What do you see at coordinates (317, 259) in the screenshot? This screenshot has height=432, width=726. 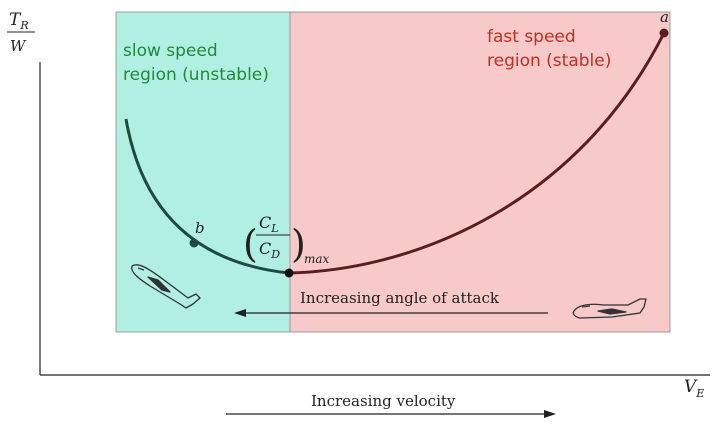 I see `svg-text: max` at bounding box center [317, 259].